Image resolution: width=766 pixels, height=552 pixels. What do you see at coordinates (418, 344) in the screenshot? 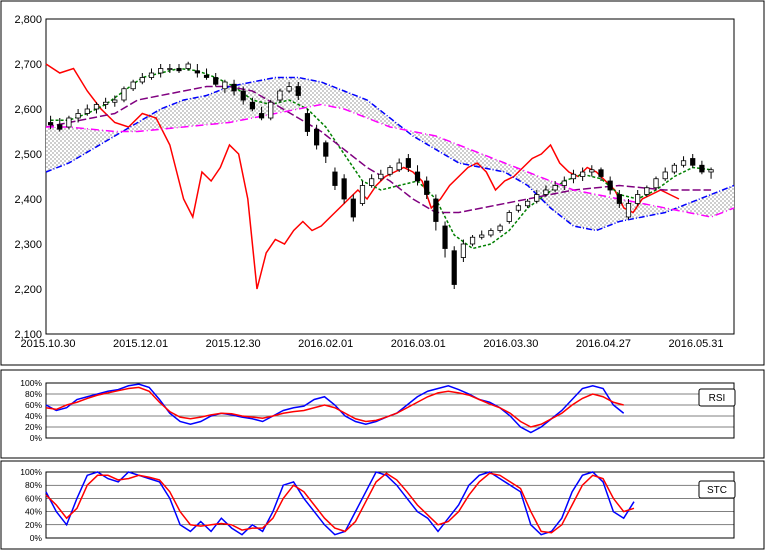
I see `x-tick-label: 2016.03.01` at bounding box center [418, 344].